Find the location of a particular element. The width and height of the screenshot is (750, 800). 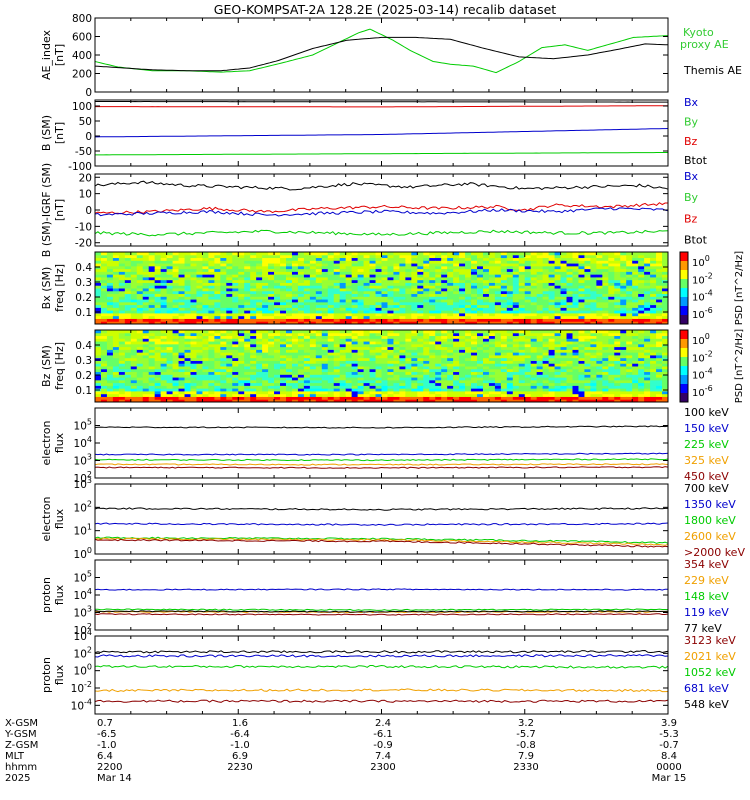

colorbar-segment is located at coordinates (684, 302).